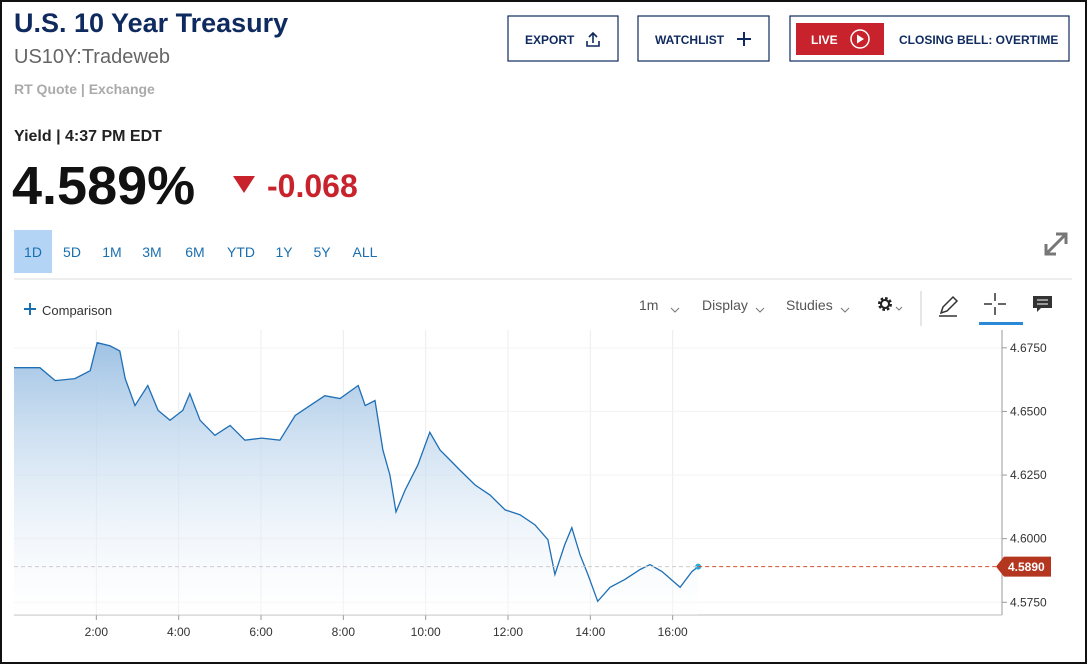 The width and height of the screenshot is (1087, 664). What do you see at coordinates (97, 632) in the screenshot?
I see `x-tick-label: 2:00` at bounding box center [97, 632].